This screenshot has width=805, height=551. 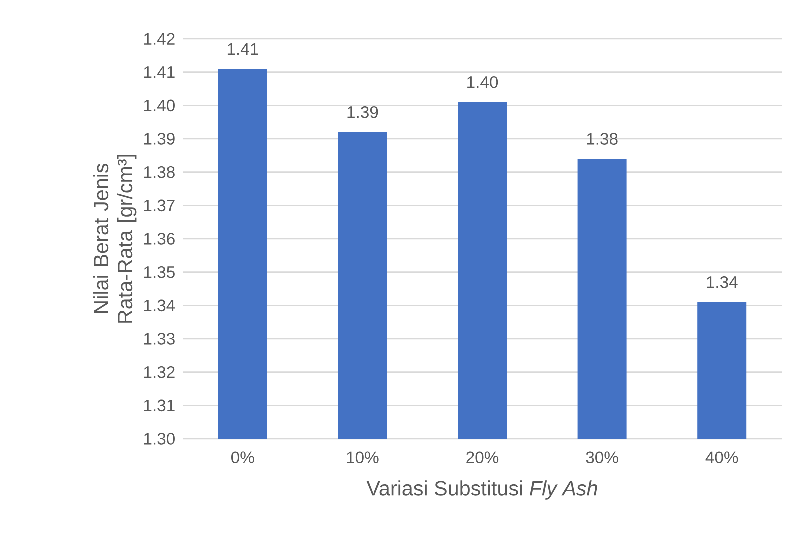 What do you see at coordinates (159, 172) in the screenshot?
I see `y-tick-label: 1.38` at bounding box center [159, 172].